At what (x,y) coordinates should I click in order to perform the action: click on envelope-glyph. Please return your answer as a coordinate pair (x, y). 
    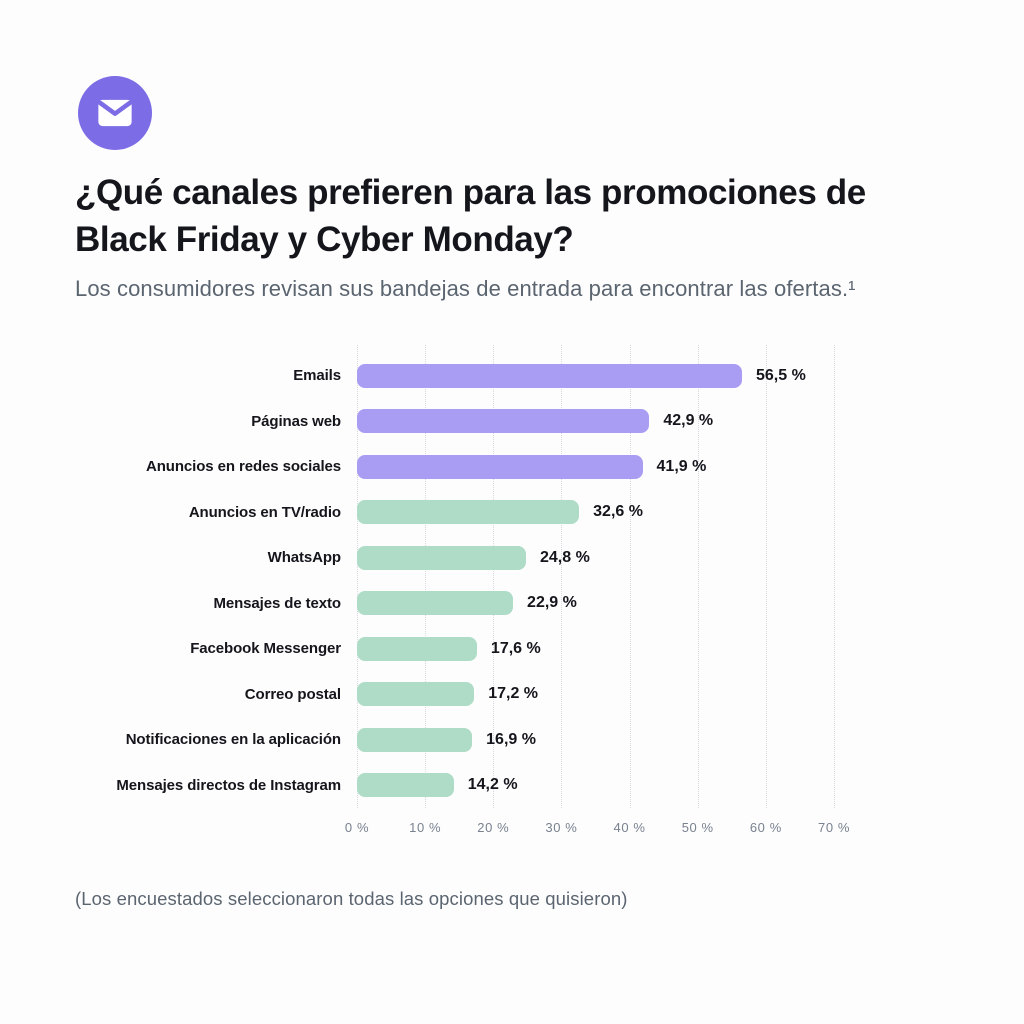
    Looking at the image, I should click on (115, 113).